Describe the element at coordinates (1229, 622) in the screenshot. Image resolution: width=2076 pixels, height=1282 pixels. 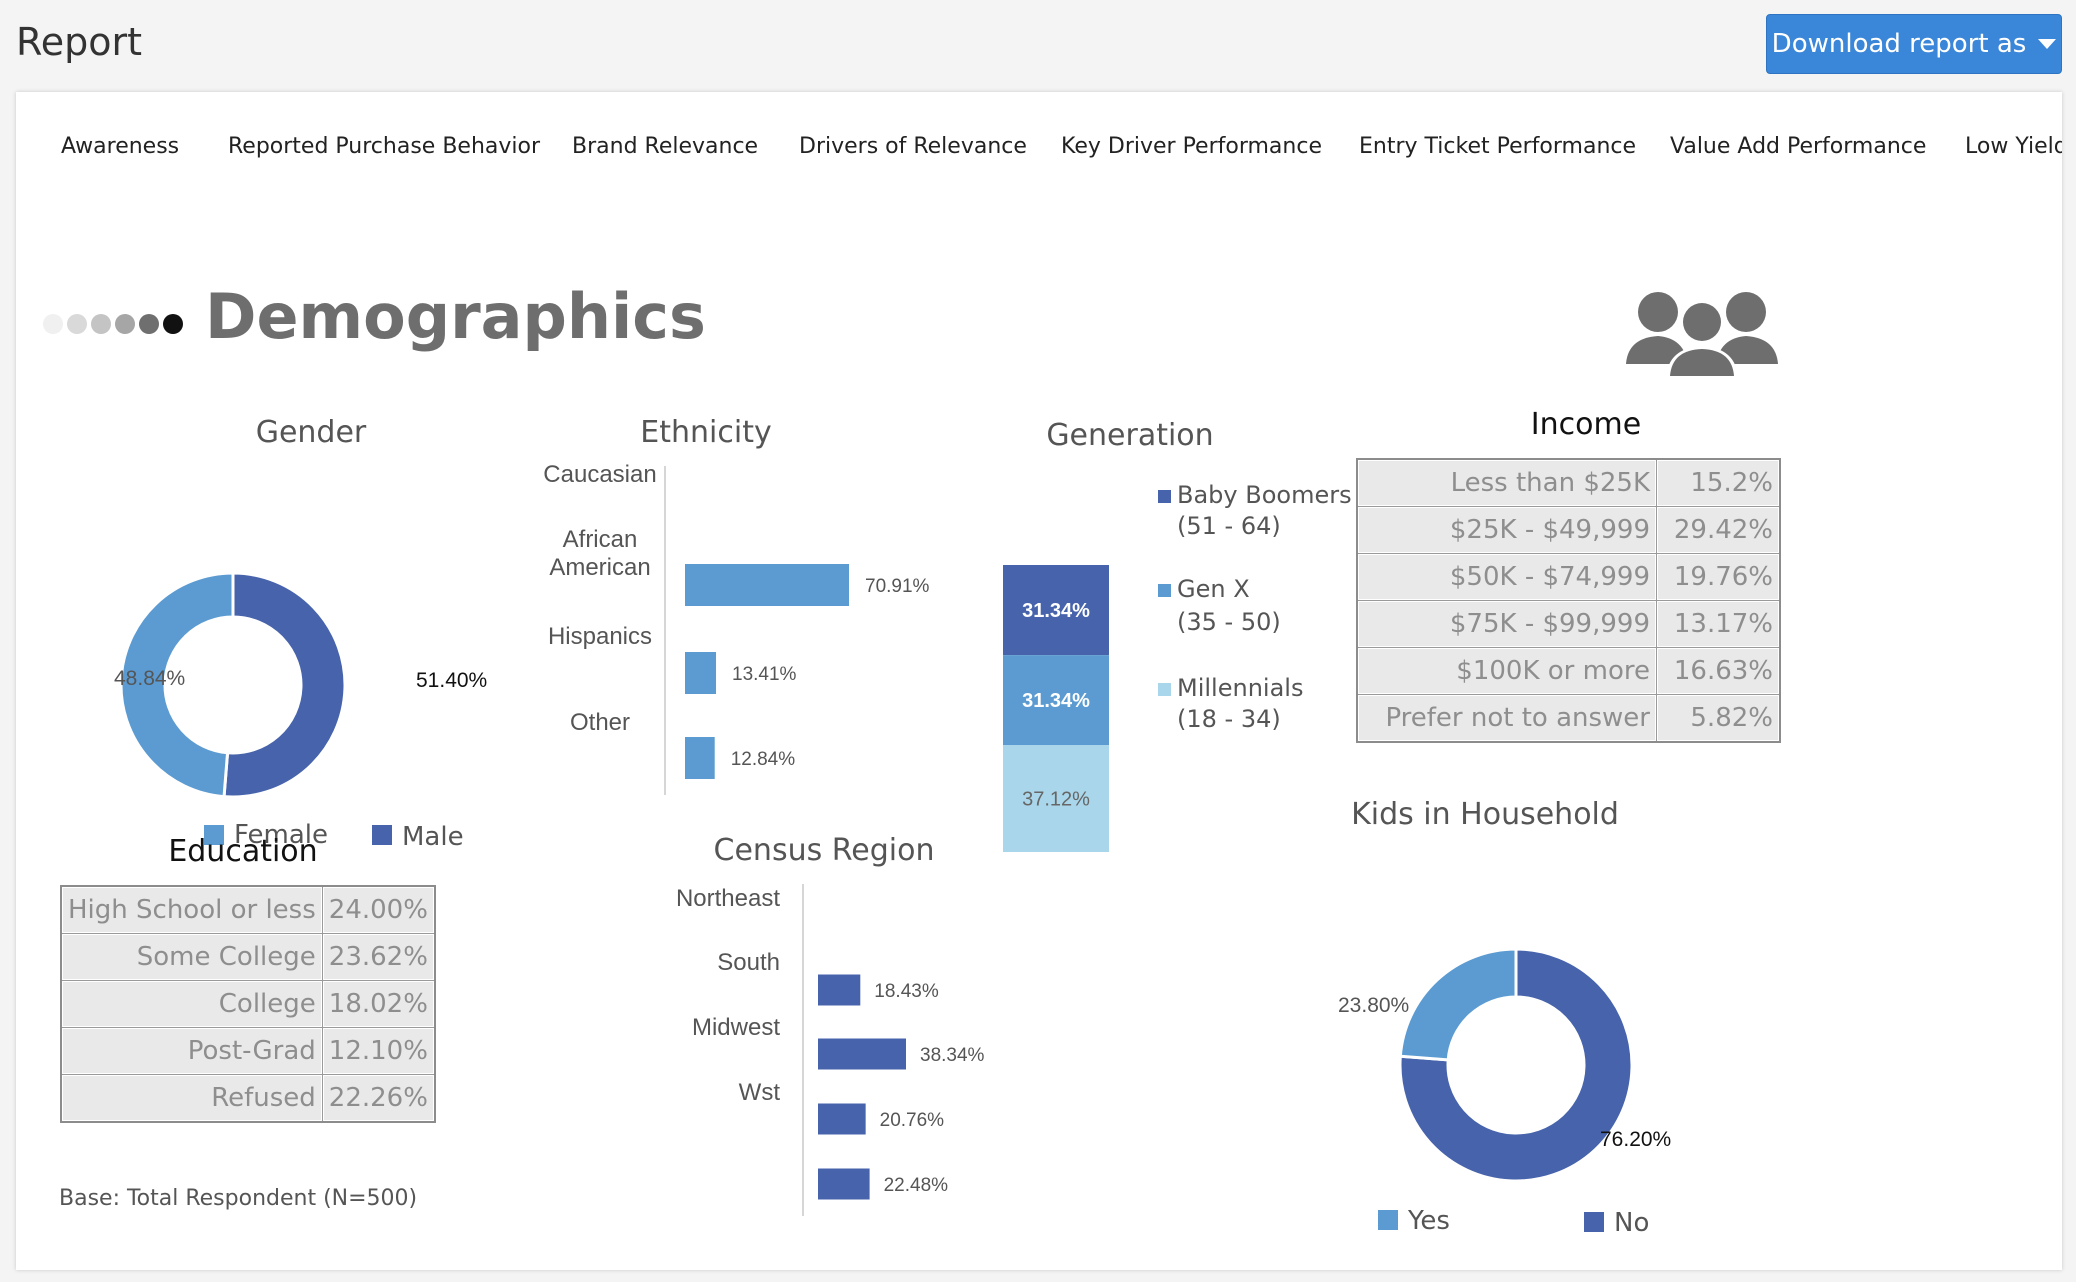
I see `generation-legend-gen-x-range: (35 - 50)` at that location.